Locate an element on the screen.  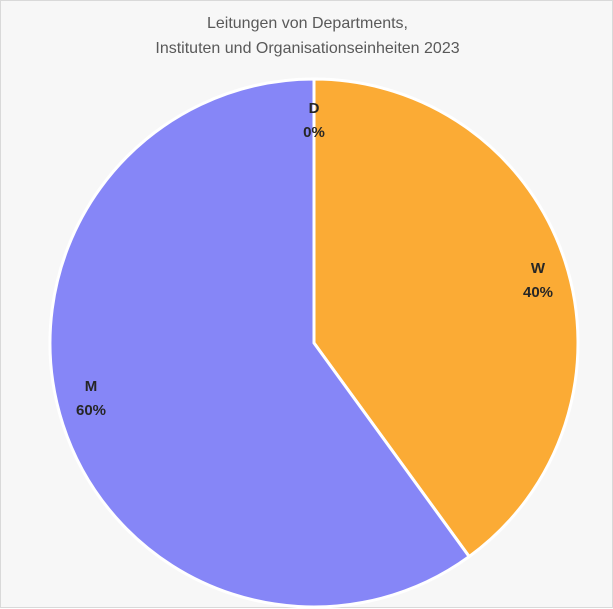
slice-label-m: M 60% is located at coordinates (91, 398).